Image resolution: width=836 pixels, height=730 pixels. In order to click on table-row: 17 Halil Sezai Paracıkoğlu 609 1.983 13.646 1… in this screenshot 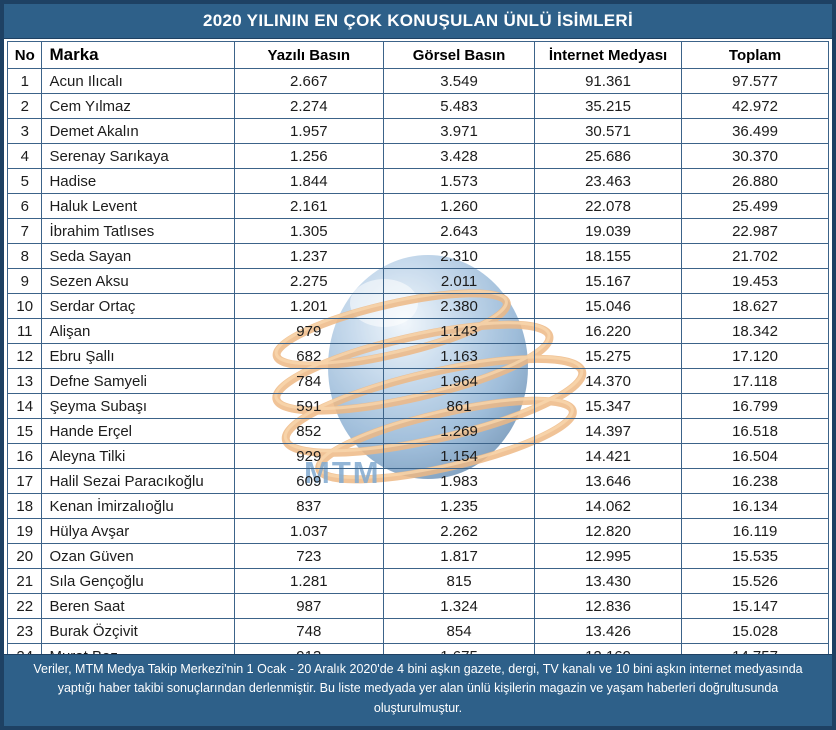, I will do `click(417, 481)`.